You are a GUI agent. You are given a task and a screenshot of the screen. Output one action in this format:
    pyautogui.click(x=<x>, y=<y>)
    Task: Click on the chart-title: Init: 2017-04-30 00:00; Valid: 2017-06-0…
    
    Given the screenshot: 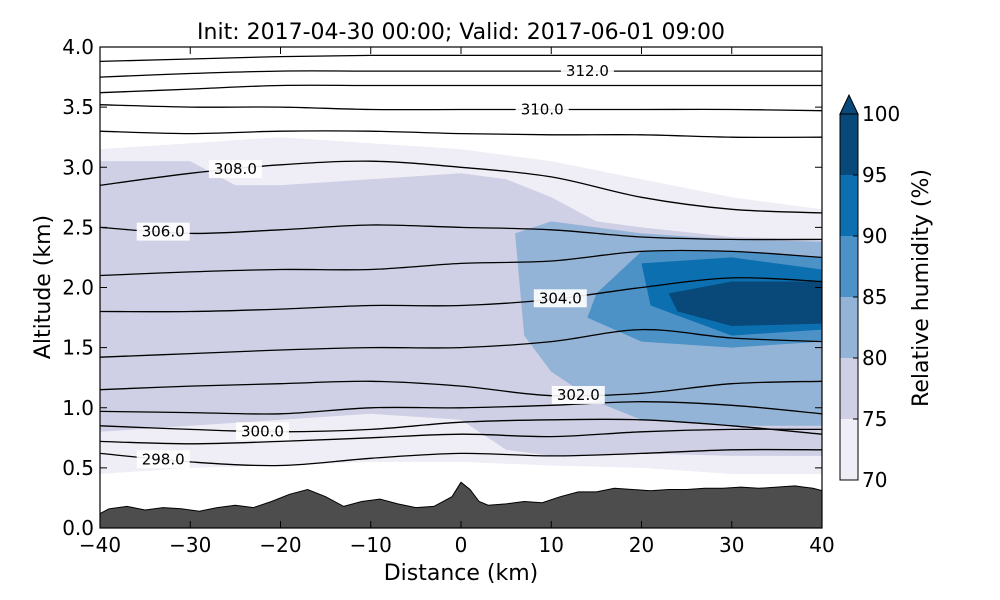 What is the action you would take?
    pyautogui.click(x=461, y=32)
    